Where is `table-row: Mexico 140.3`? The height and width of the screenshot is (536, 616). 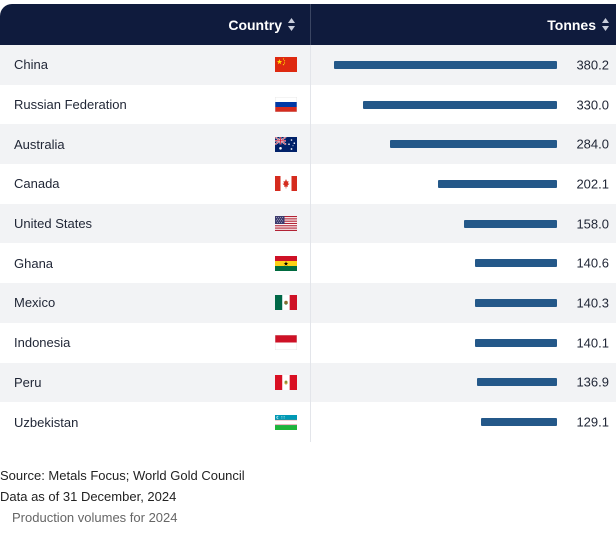 table-row: Mexico 140.3 is located at coordinates (308, 303).